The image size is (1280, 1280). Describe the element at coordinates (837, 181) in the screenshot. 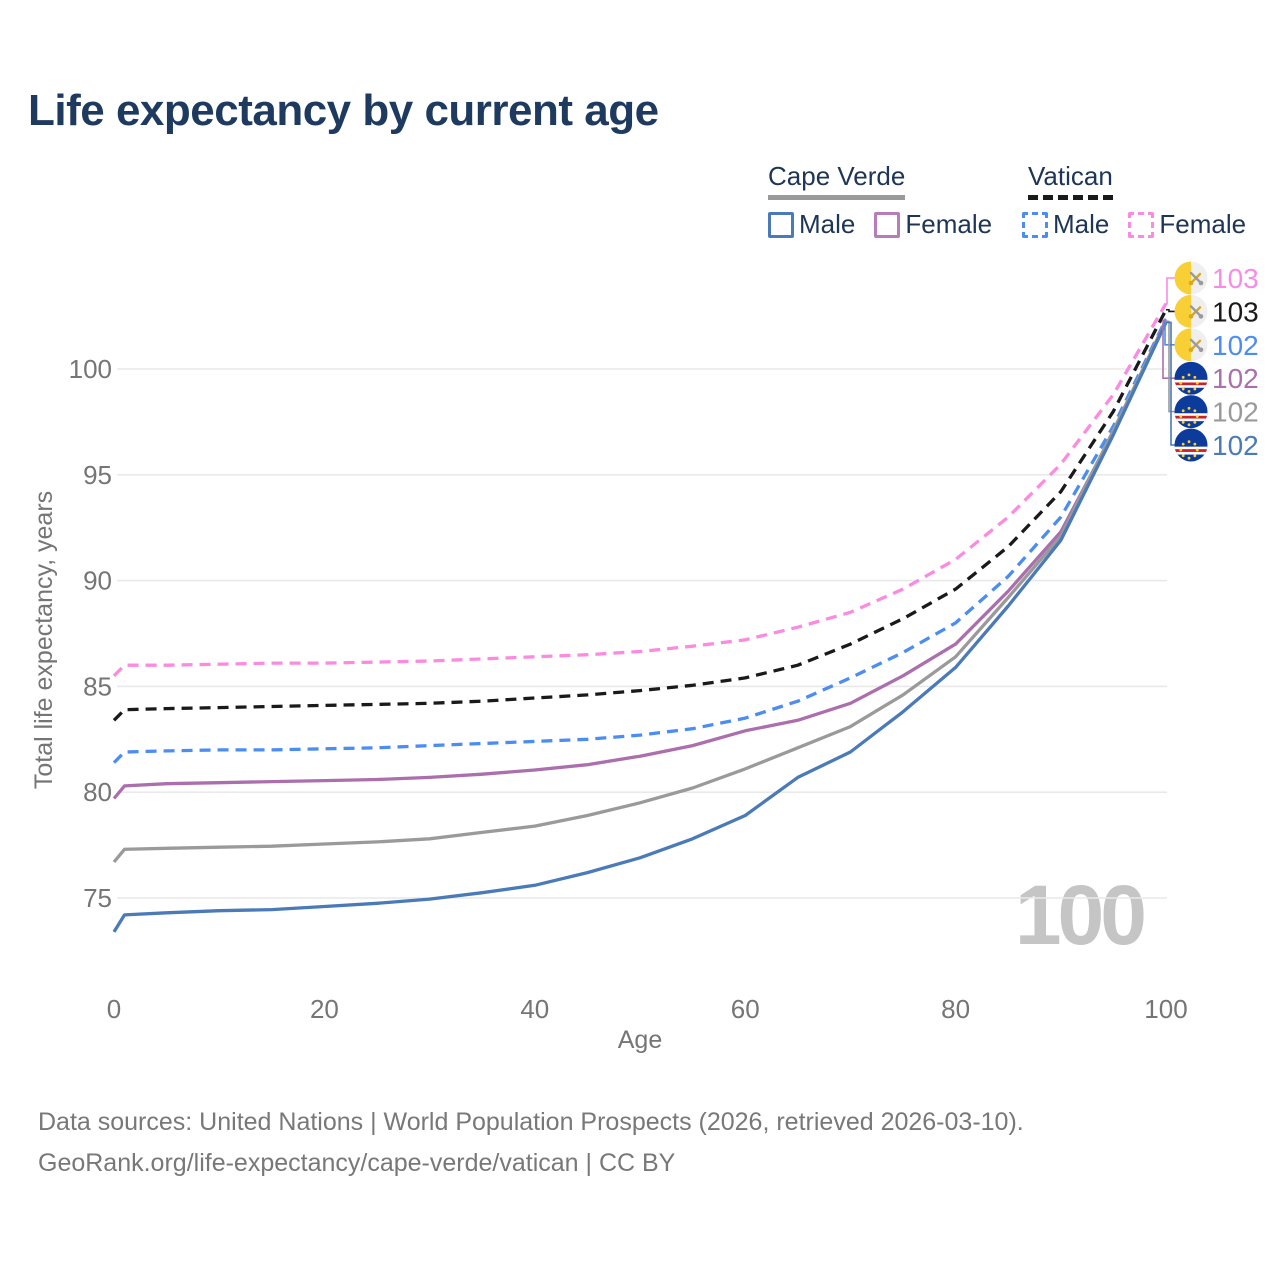

I see `legend-group-title-cape-verde: Cape Verde` at that location.